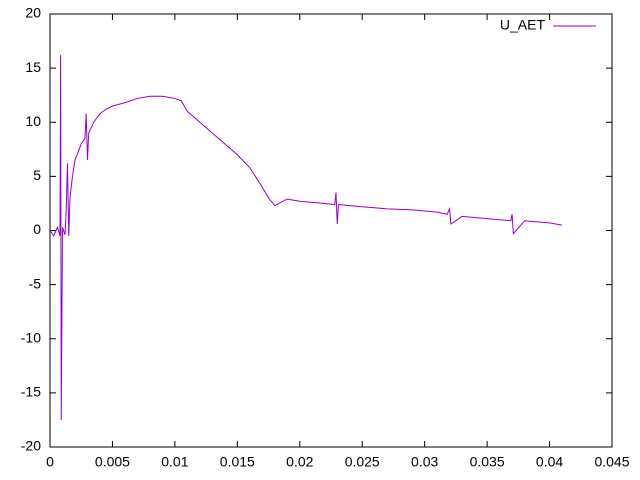 This screenshot has width=640, height=480. I want to click on y-tick-label: -15, so click(31, 392).